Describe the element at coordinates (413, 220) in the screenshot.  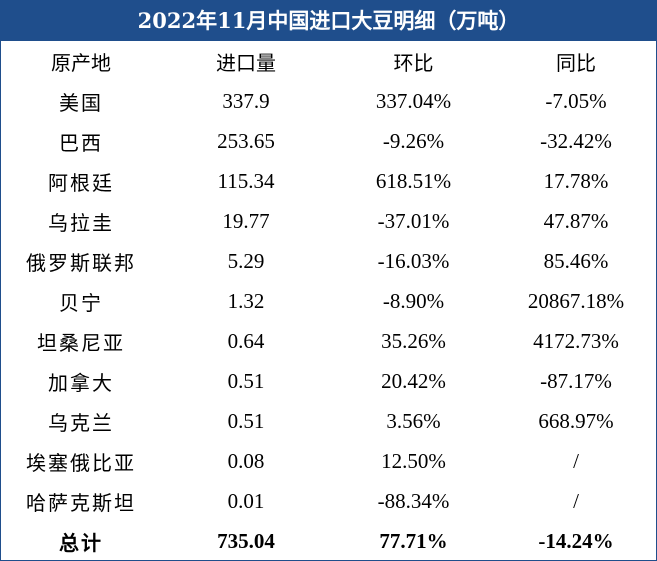
I see `cell-mom: -37.01%` at that location.